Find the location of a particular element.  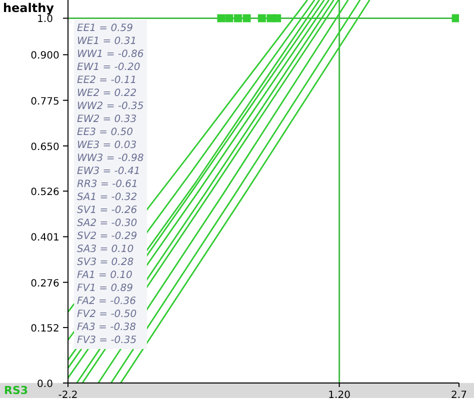

y-tick-label: 0.152 is located at coordinates (45, 329).